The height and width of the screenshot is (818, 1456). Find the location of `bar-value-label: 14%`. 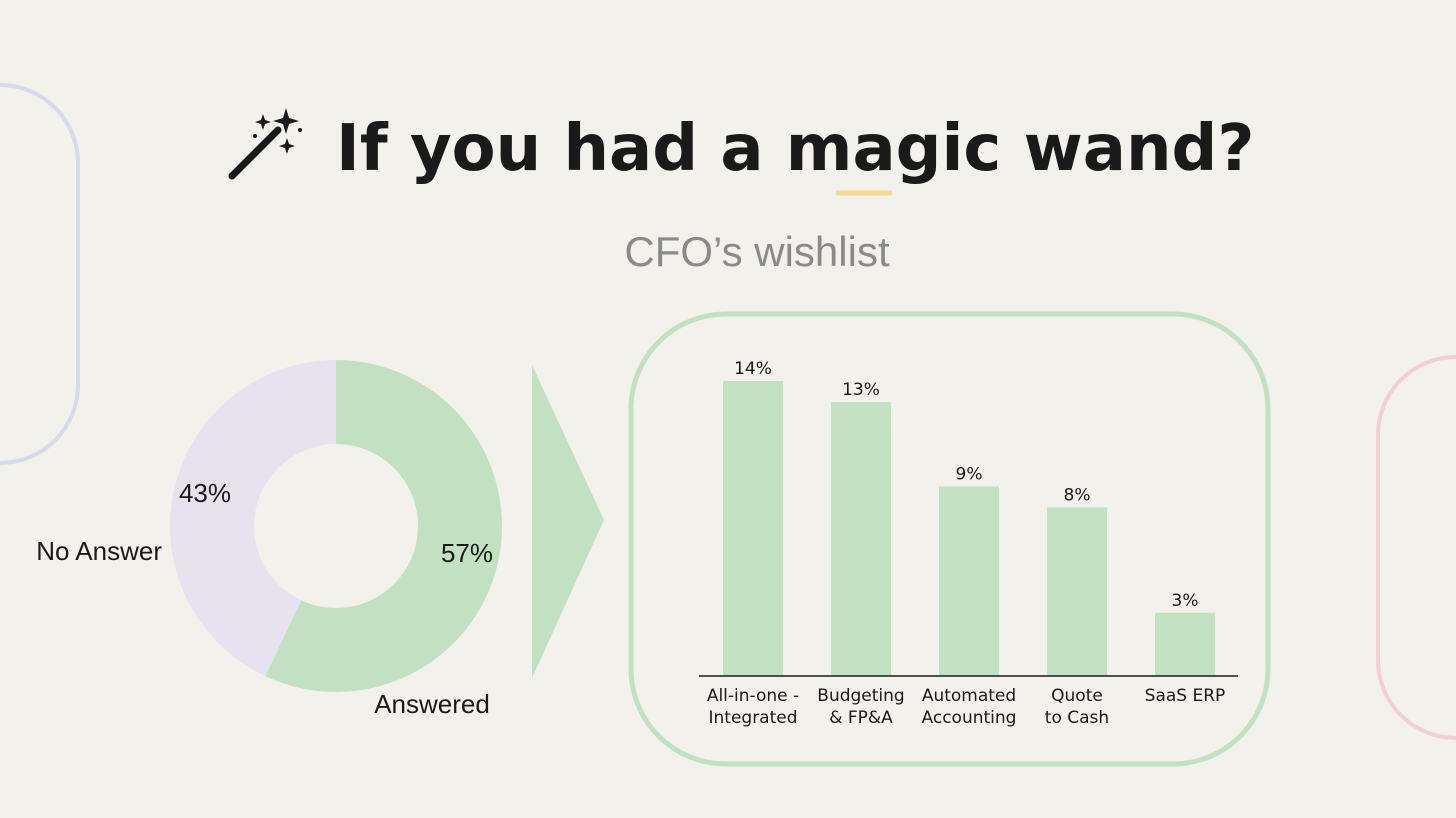

bar-value-label: 14% is located at coordinates (753, 369).